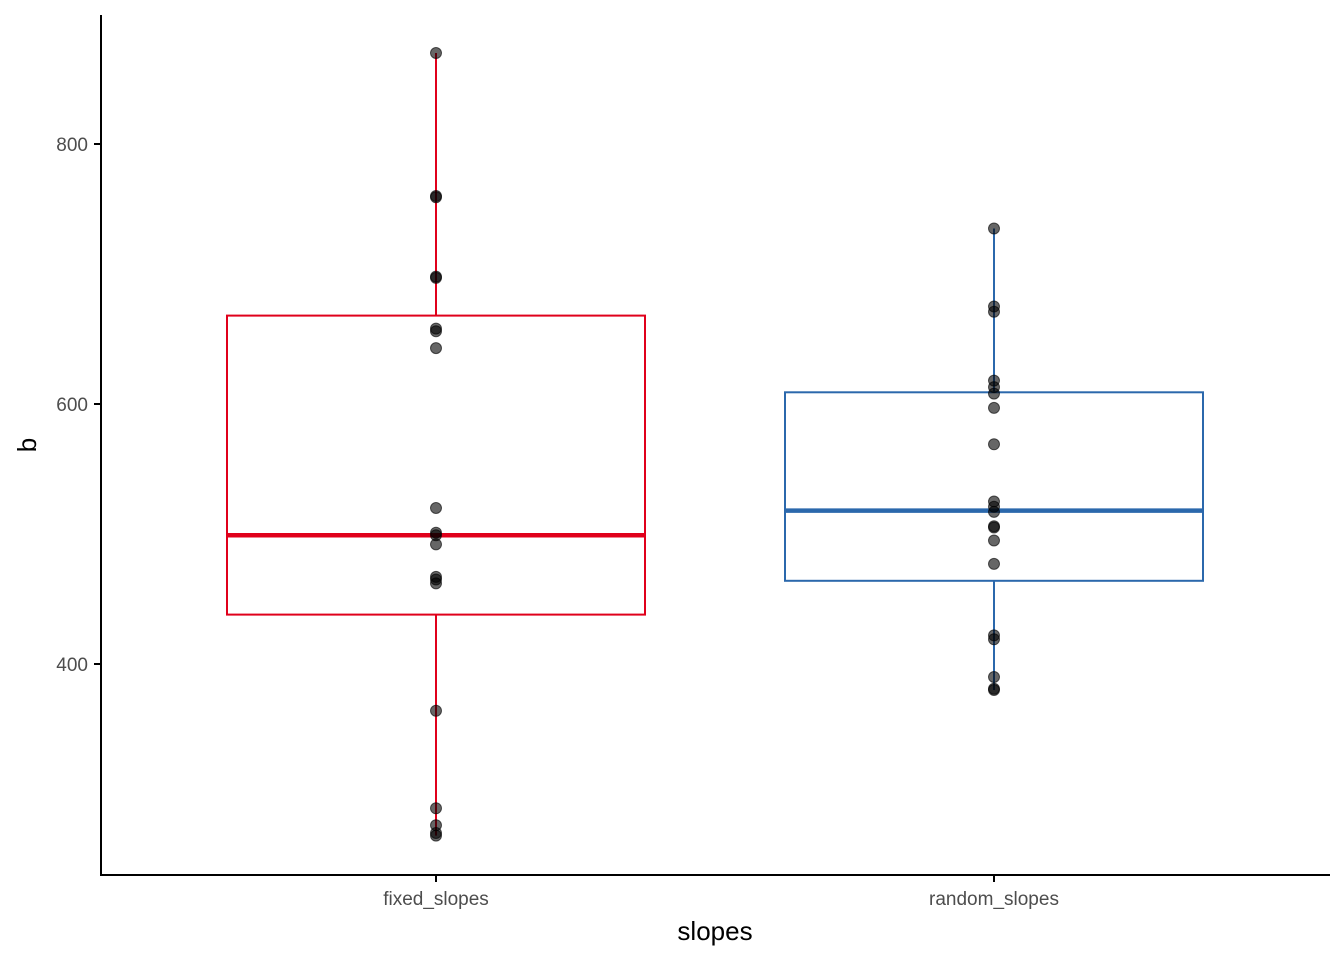 The width and height of the screenshot is (1344, 965). What do you see at coordinates (721, 892) in the screenshot?
I see `x-ticks: fixed_slopes random_slopes` at bounding box center [721, 892].